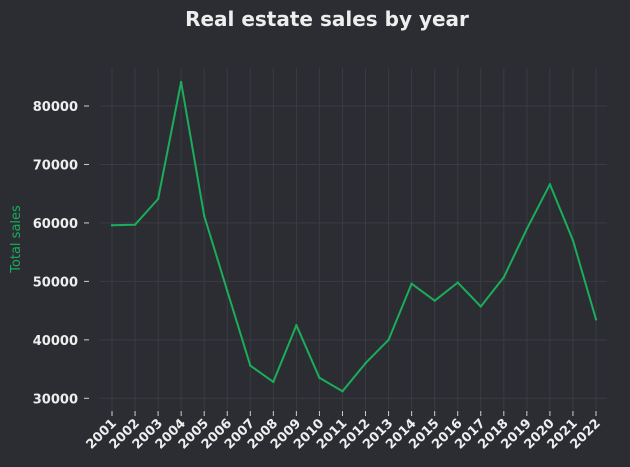 The height and width of the screenshot is (467, 630). What do you see at coordinates (55, 341) in the screenshot?
I see `y-tick-label: 40000` at bounding box center [55, 341].